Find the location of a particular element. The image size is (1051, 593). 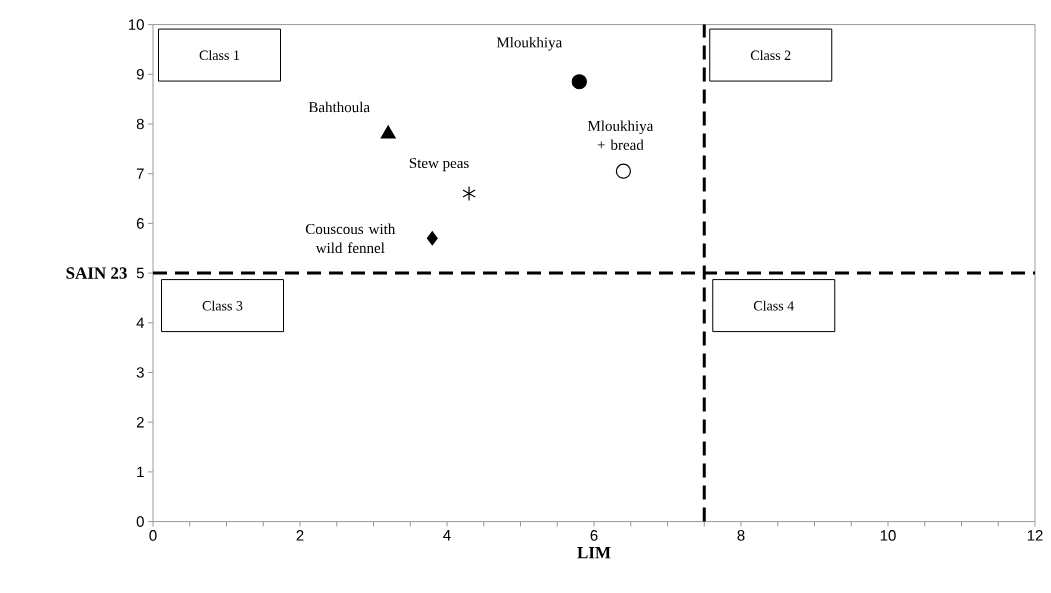

text: Couscous with wild fennel is located at coordinates (350, 238).